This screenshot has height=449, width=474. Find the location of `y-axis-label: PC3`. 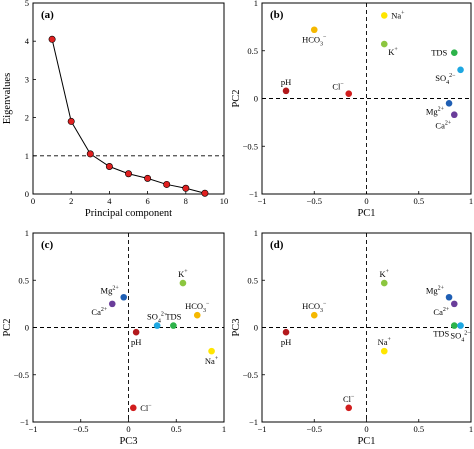

y-axis-label: PC3 is located at coordinates (236, 327).